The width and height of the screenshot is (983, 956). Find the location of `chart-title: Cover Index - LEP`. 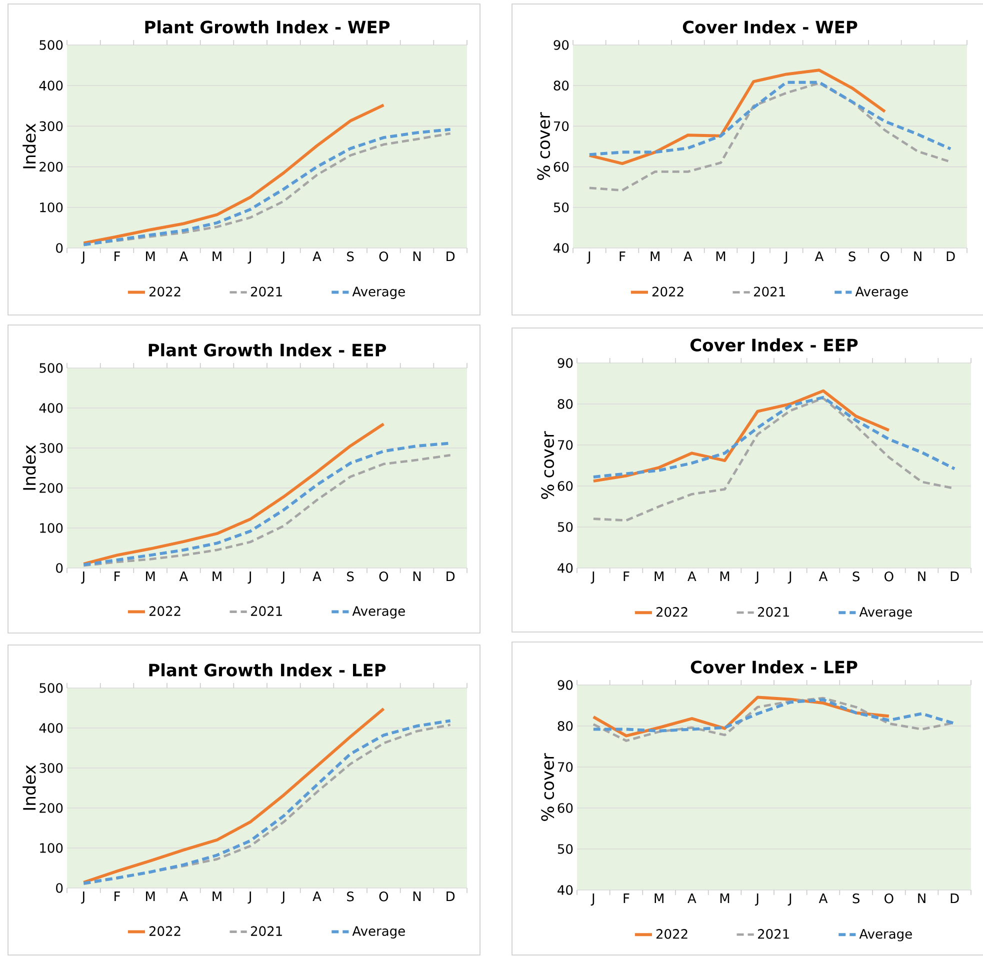

chart-title: Cover Index - LEP is located at coordinates (774, 667).